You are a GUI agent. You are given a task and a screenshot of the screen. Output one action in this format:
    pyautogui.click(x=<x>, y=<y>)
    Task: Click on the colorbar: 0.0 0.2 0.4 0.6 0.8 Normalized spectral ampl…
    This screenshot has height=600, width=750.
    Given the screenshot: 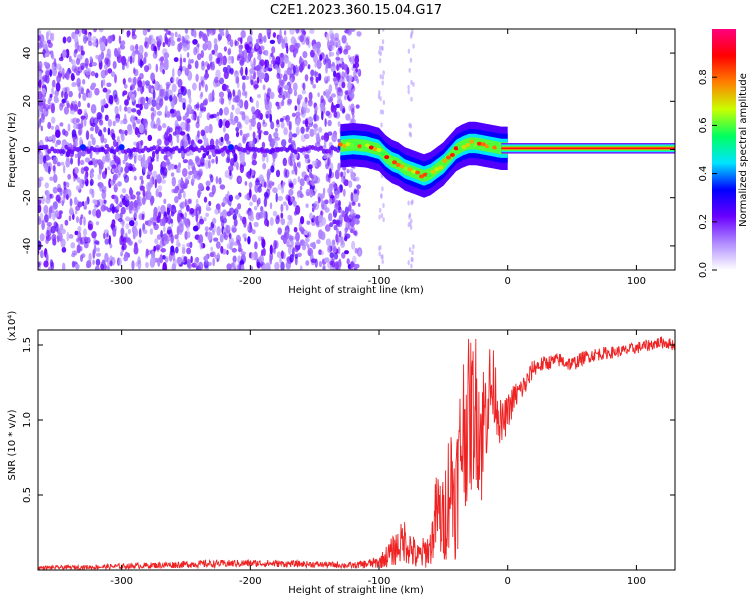 What is the action you would take?
    pyautogui.click(x=723, y=153)
    